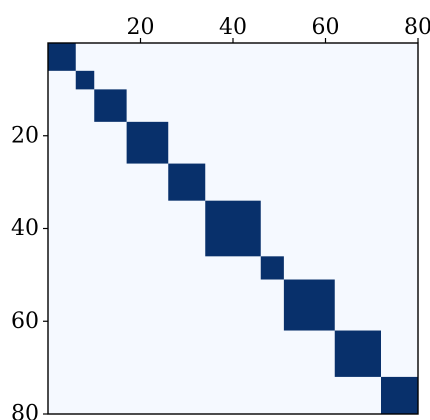  What do you see at coordinates (29, 271) in the screenshot?
I see `y-axis-ticks: 20 40 60 80` at bounding box center [29, 271].